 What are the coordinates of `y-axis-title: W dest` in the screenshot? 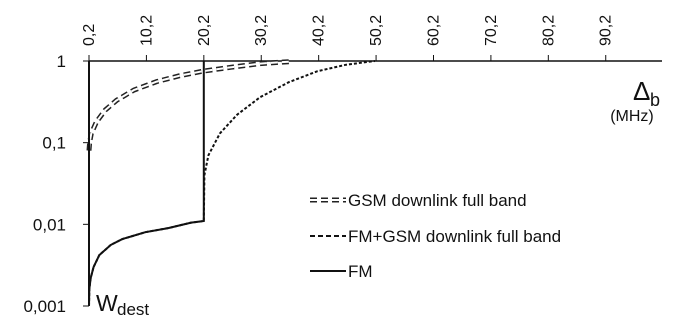 It's located at (122, 304).